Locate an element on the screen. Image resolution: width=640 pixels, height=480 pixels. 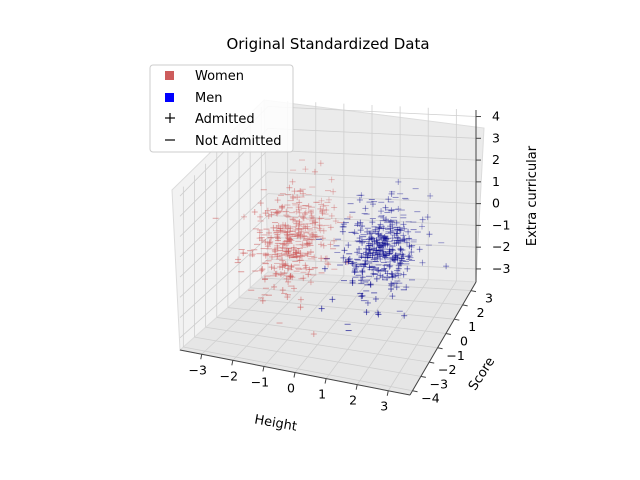
y-tick-label: 0 is located at coordinates (464, 340).